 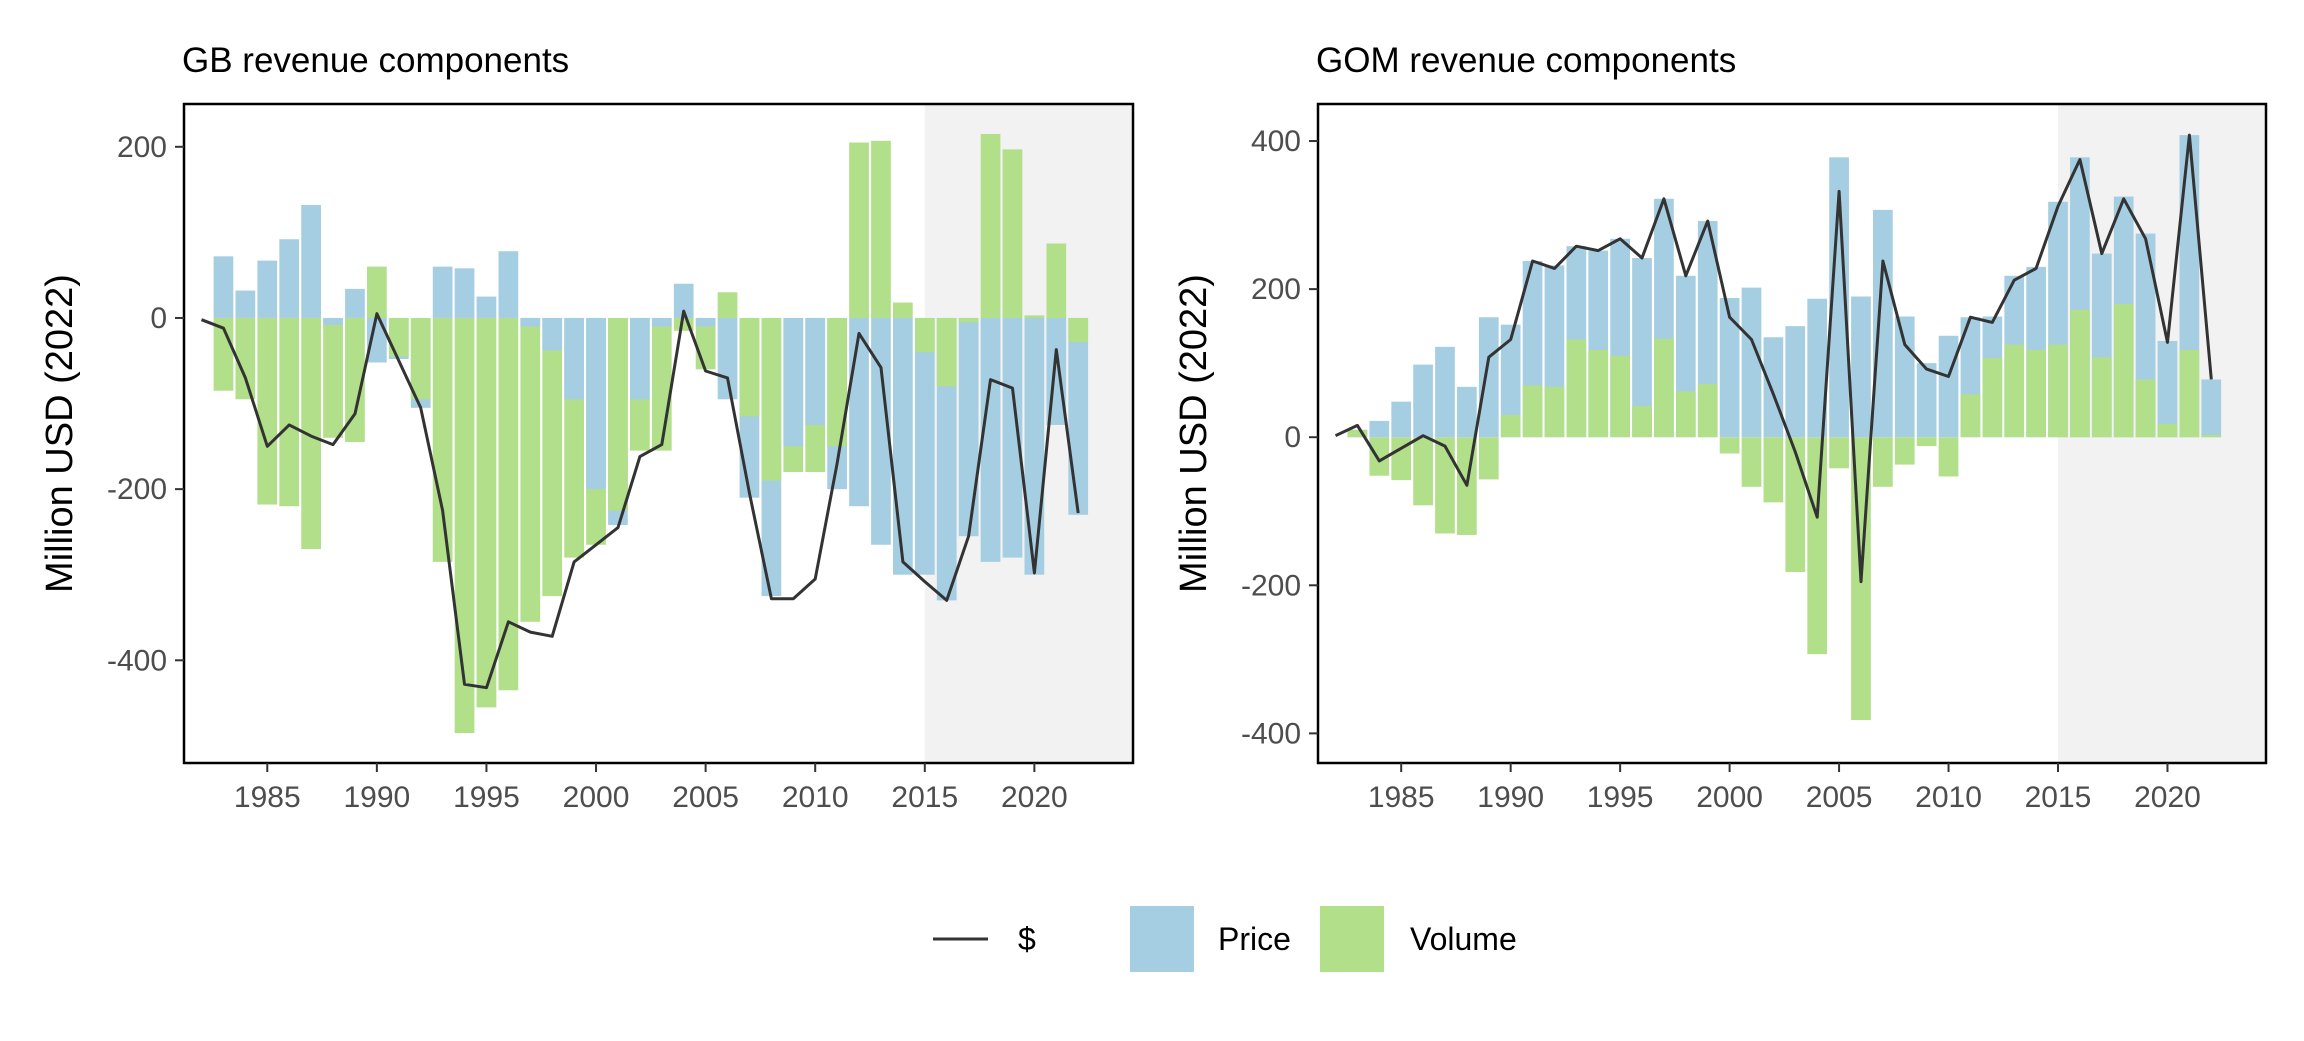 What do you see at coordinates (1379, 456) in the screenshot?
I see `gom-volume-bar-1984` at bounding box center [1379, 456].